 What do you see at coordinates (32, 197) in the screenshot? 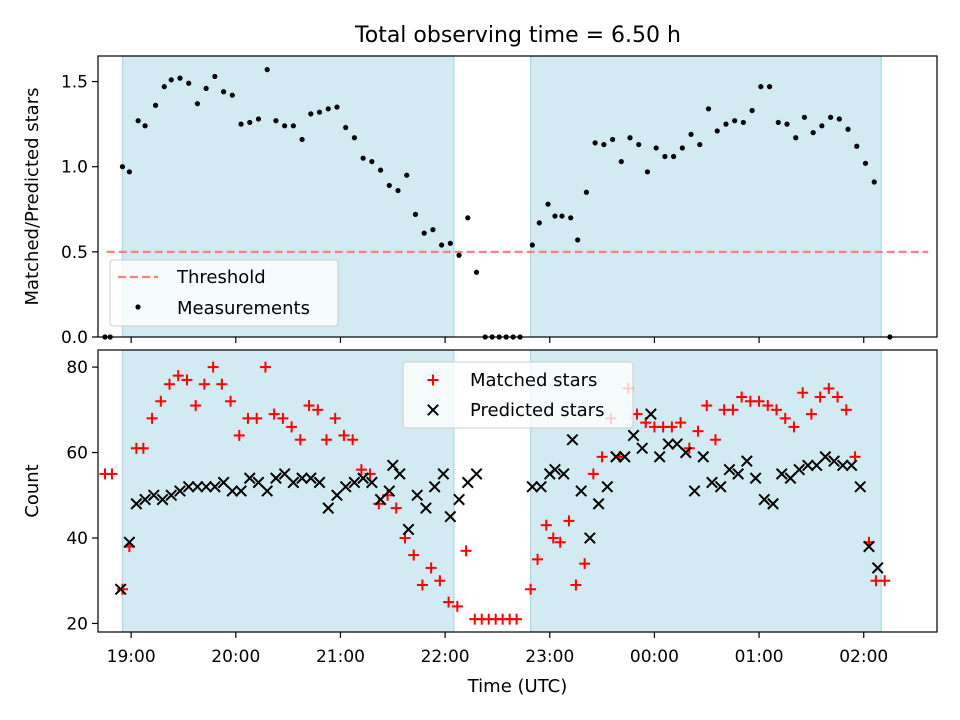
I see `ratio-y-axis-label: Matched/Predicted stars` at bounding box center [32, 197].